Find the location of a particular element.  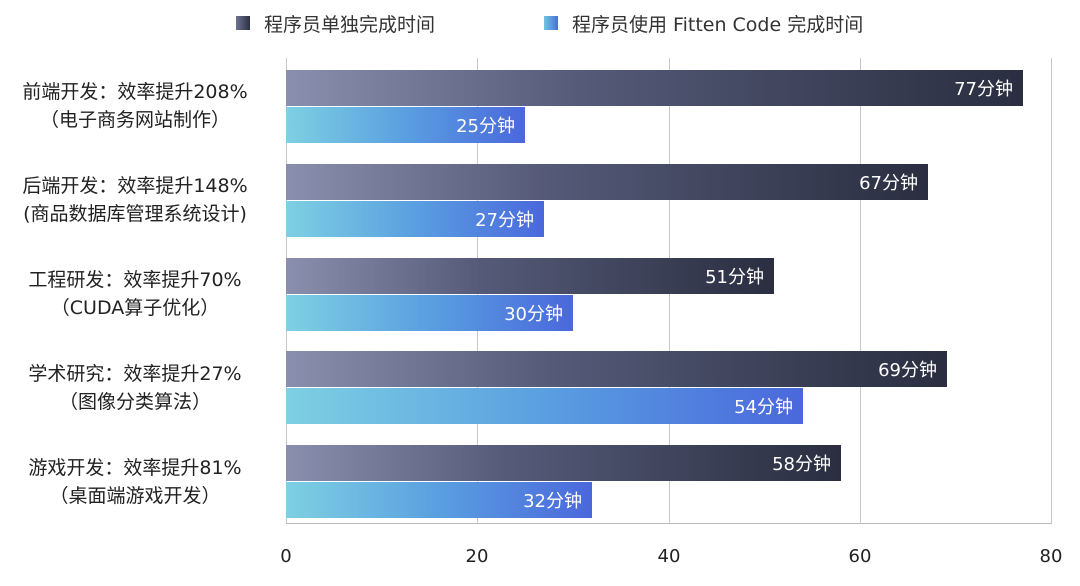

bar-alone-game: 58分钟 is located at coordinates (563, 463).